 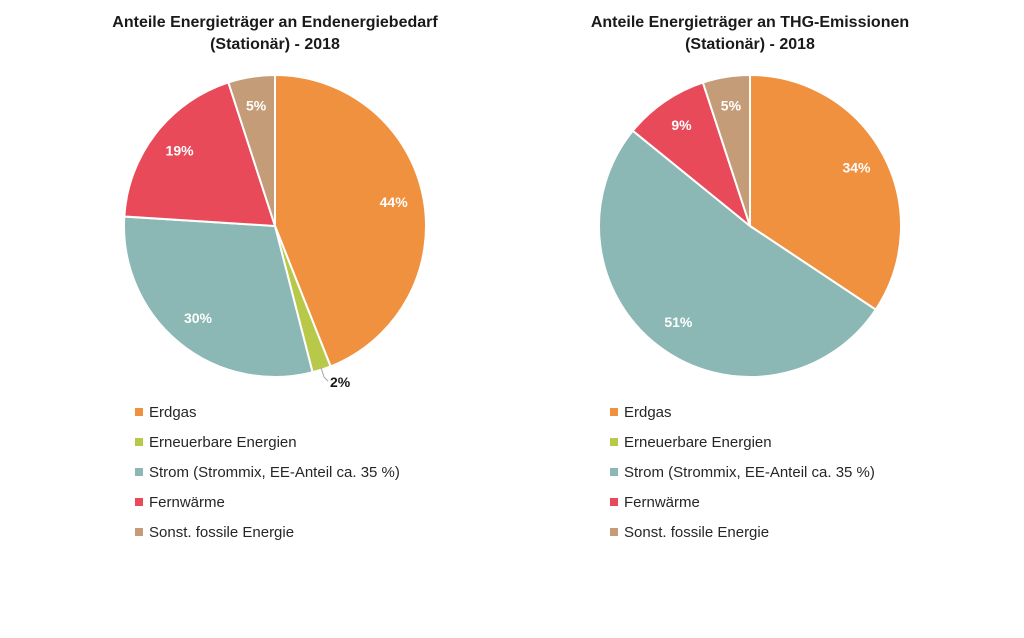 I want to click on pie-plot: 34% 51% 9% 5%, so click(x=750, y=225).